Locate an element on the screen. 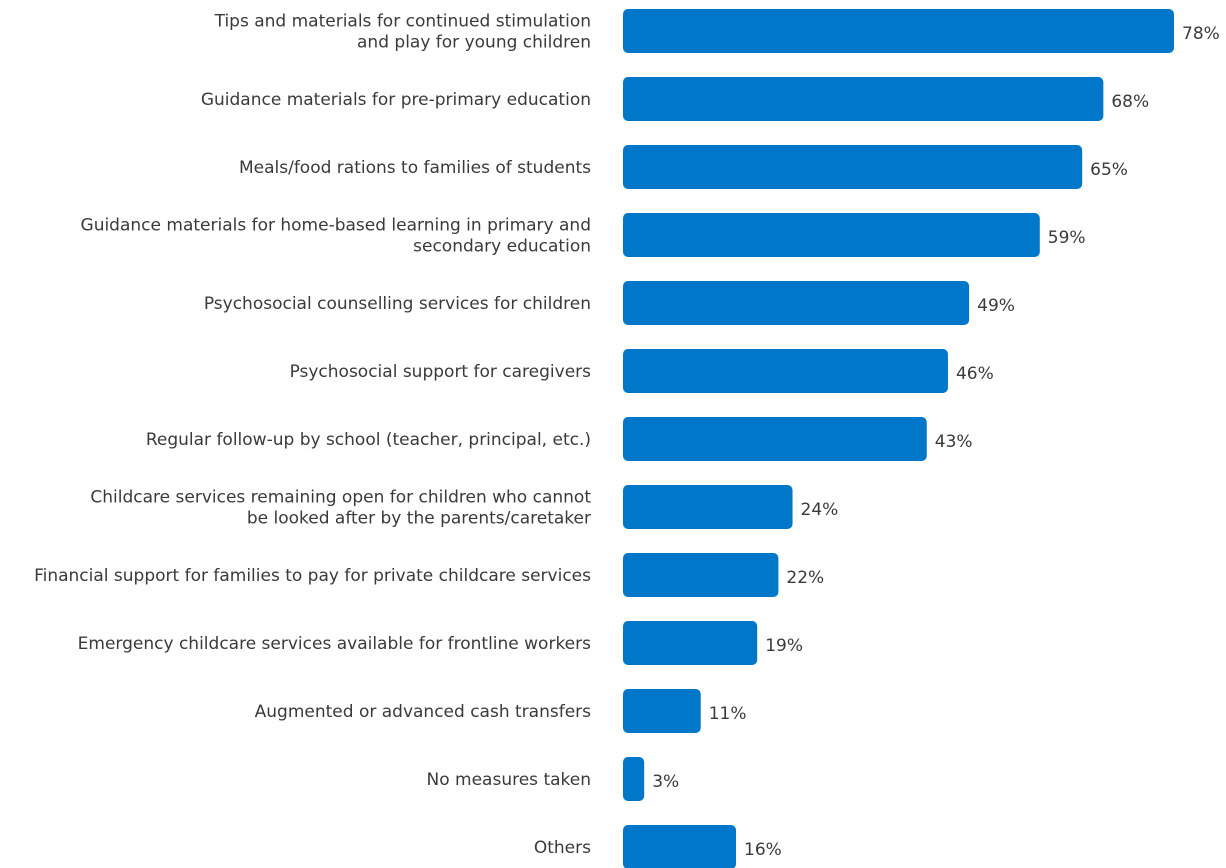 This screenshot has height=868, width=1226. category-label-line: and play for young children is located at coordinates (474, 43).